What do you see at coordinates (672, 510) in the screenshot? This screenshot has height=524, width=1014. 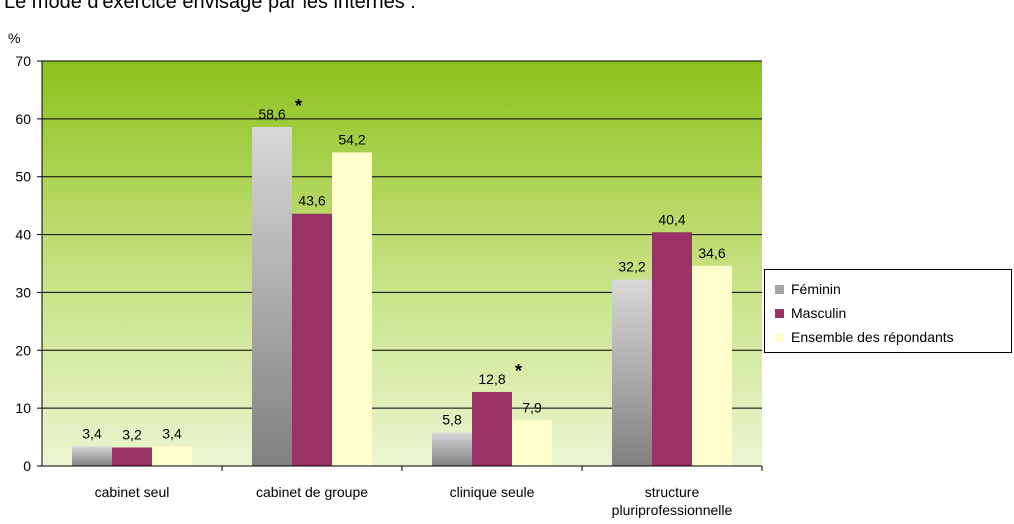 I see `x-tick-label: pluriprofessionnelle` at bounding box center [672, 510].